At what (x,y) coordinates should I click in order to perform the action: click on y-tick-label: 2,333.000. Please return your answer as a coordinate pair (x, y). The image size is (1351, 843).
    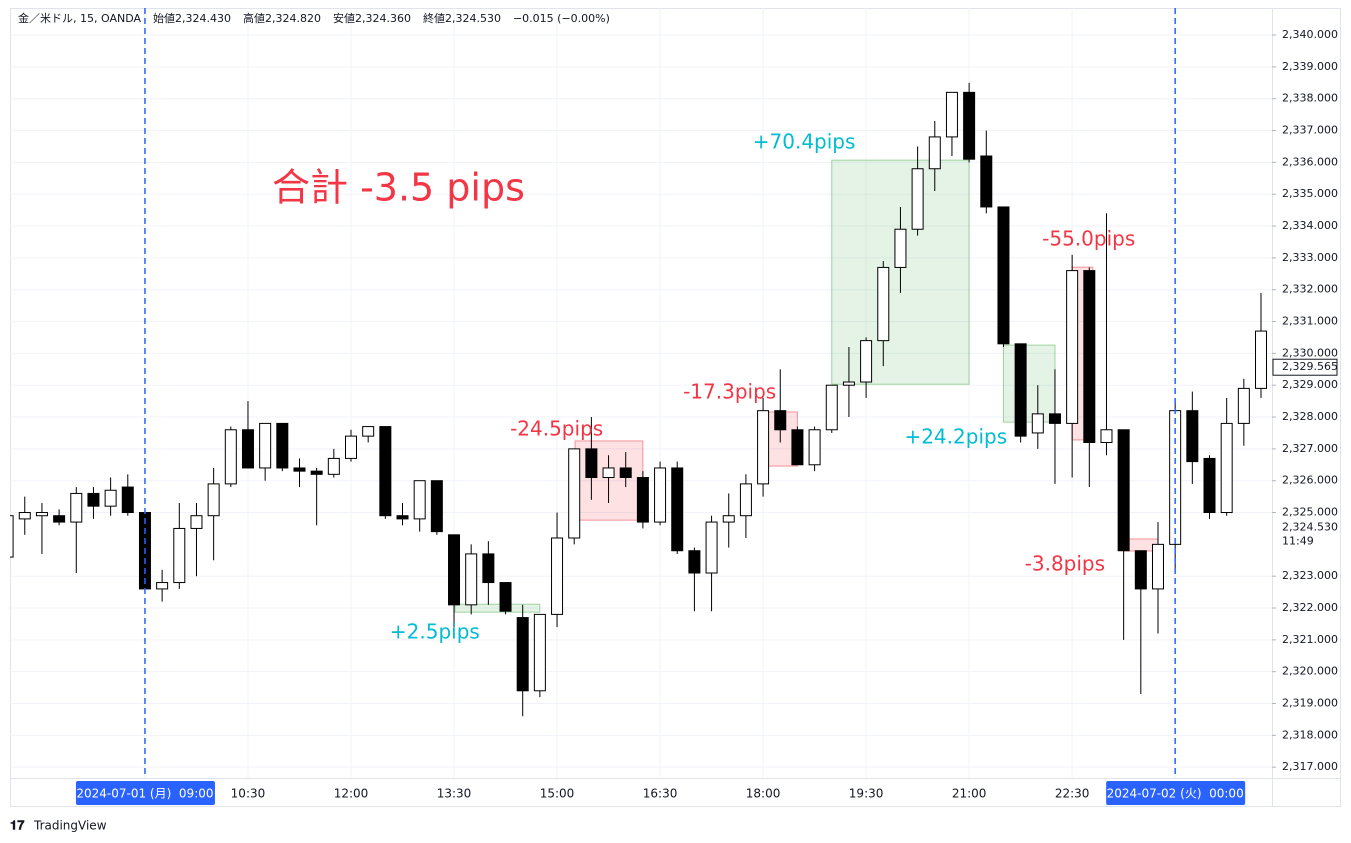
    Looking at the image, I should click on (1310, 257).